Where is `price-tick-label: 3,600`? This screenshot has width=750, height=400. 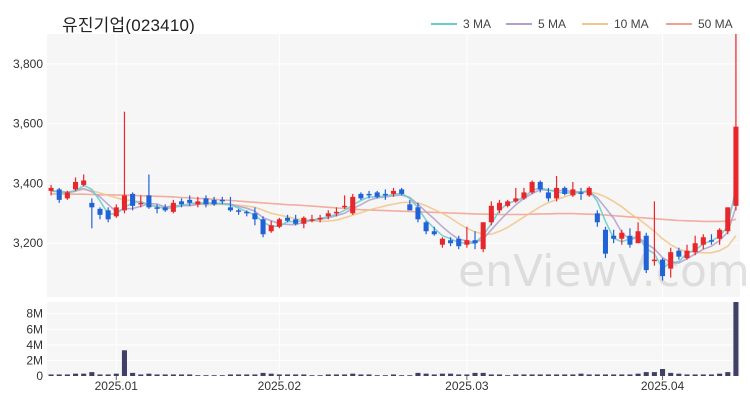 price-tick-label: 3,600 is located at coordinates (28, 124).